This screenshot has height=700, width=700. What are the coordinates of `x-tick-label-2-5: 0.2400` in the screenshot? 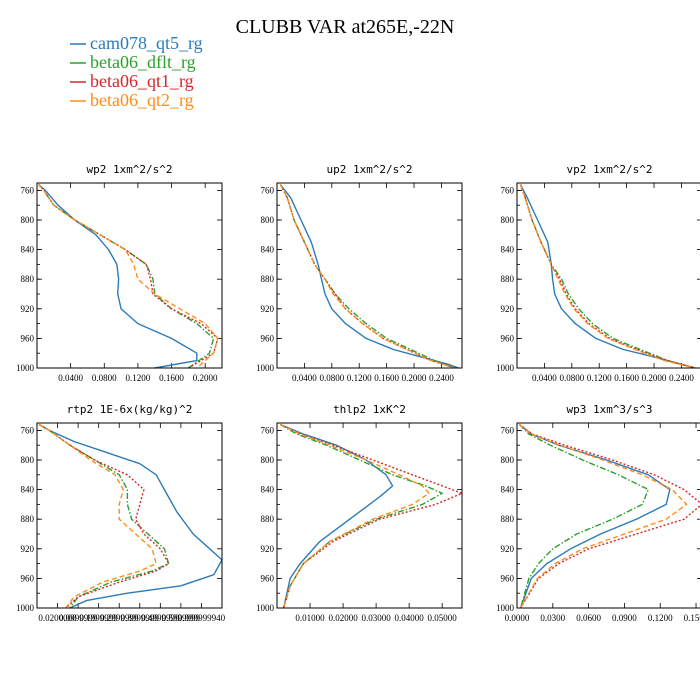 It's located at (681, 378).